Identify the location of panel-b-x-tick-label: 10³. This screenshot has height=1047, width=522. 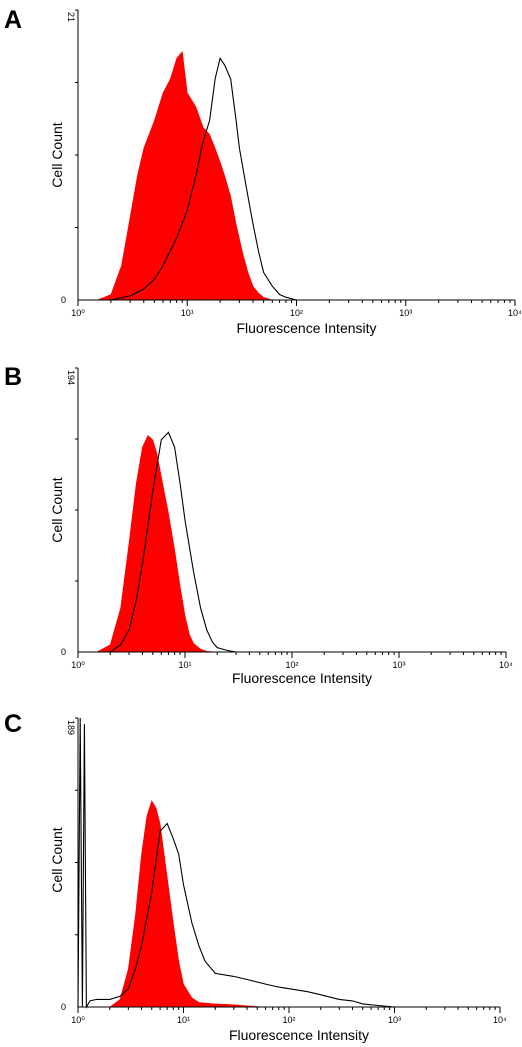
(398, 665).